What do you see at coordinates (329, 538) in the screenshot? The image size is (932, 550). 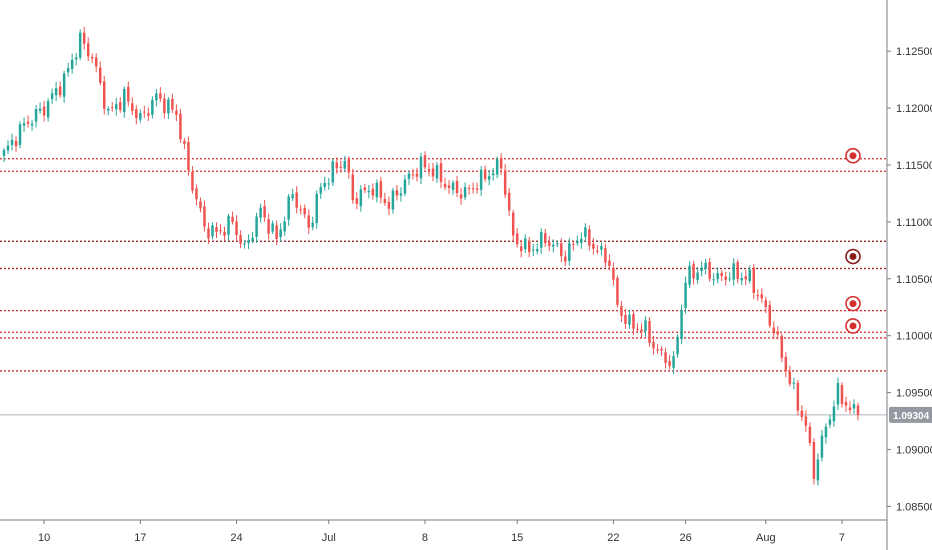 I see `x-tick-label: Jul` at bounding box center [329, 538].